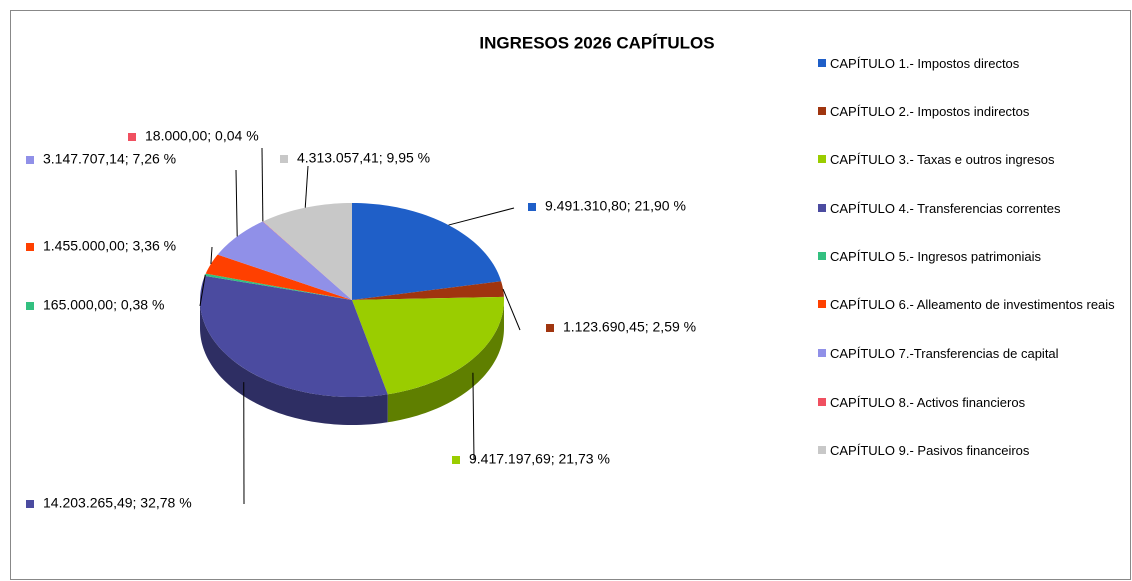  Describe the element at coordinates (117, 503) in the screenshot. I see `data-label: 14.203.265,49; 32,78 %` at that location.